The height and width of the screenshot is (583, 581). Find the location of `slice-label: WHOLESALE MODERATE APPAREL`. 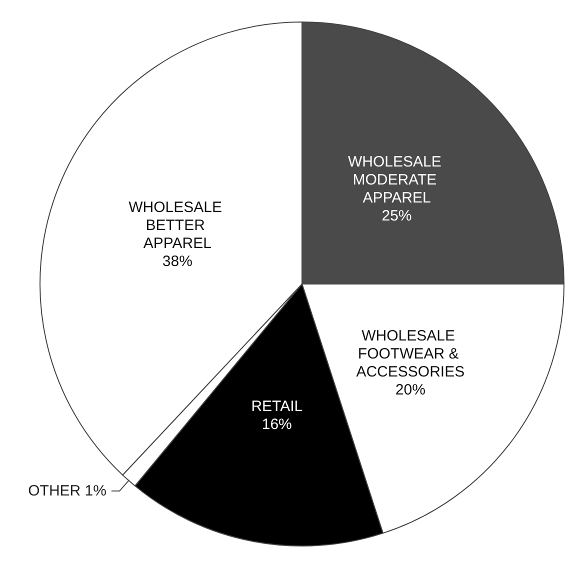

slice-label: WHOLESALE MODERATE APPAREL is located at coordinates (397, 180).